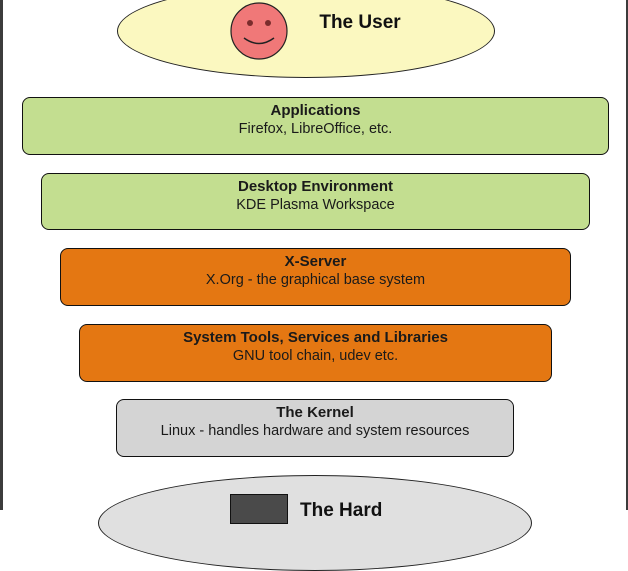 The width and height of the screenshot is (628, 571). I want to click on layer-desktop-environment: Desktop Environment KDE Plasma Workspace, so click(315, 201).